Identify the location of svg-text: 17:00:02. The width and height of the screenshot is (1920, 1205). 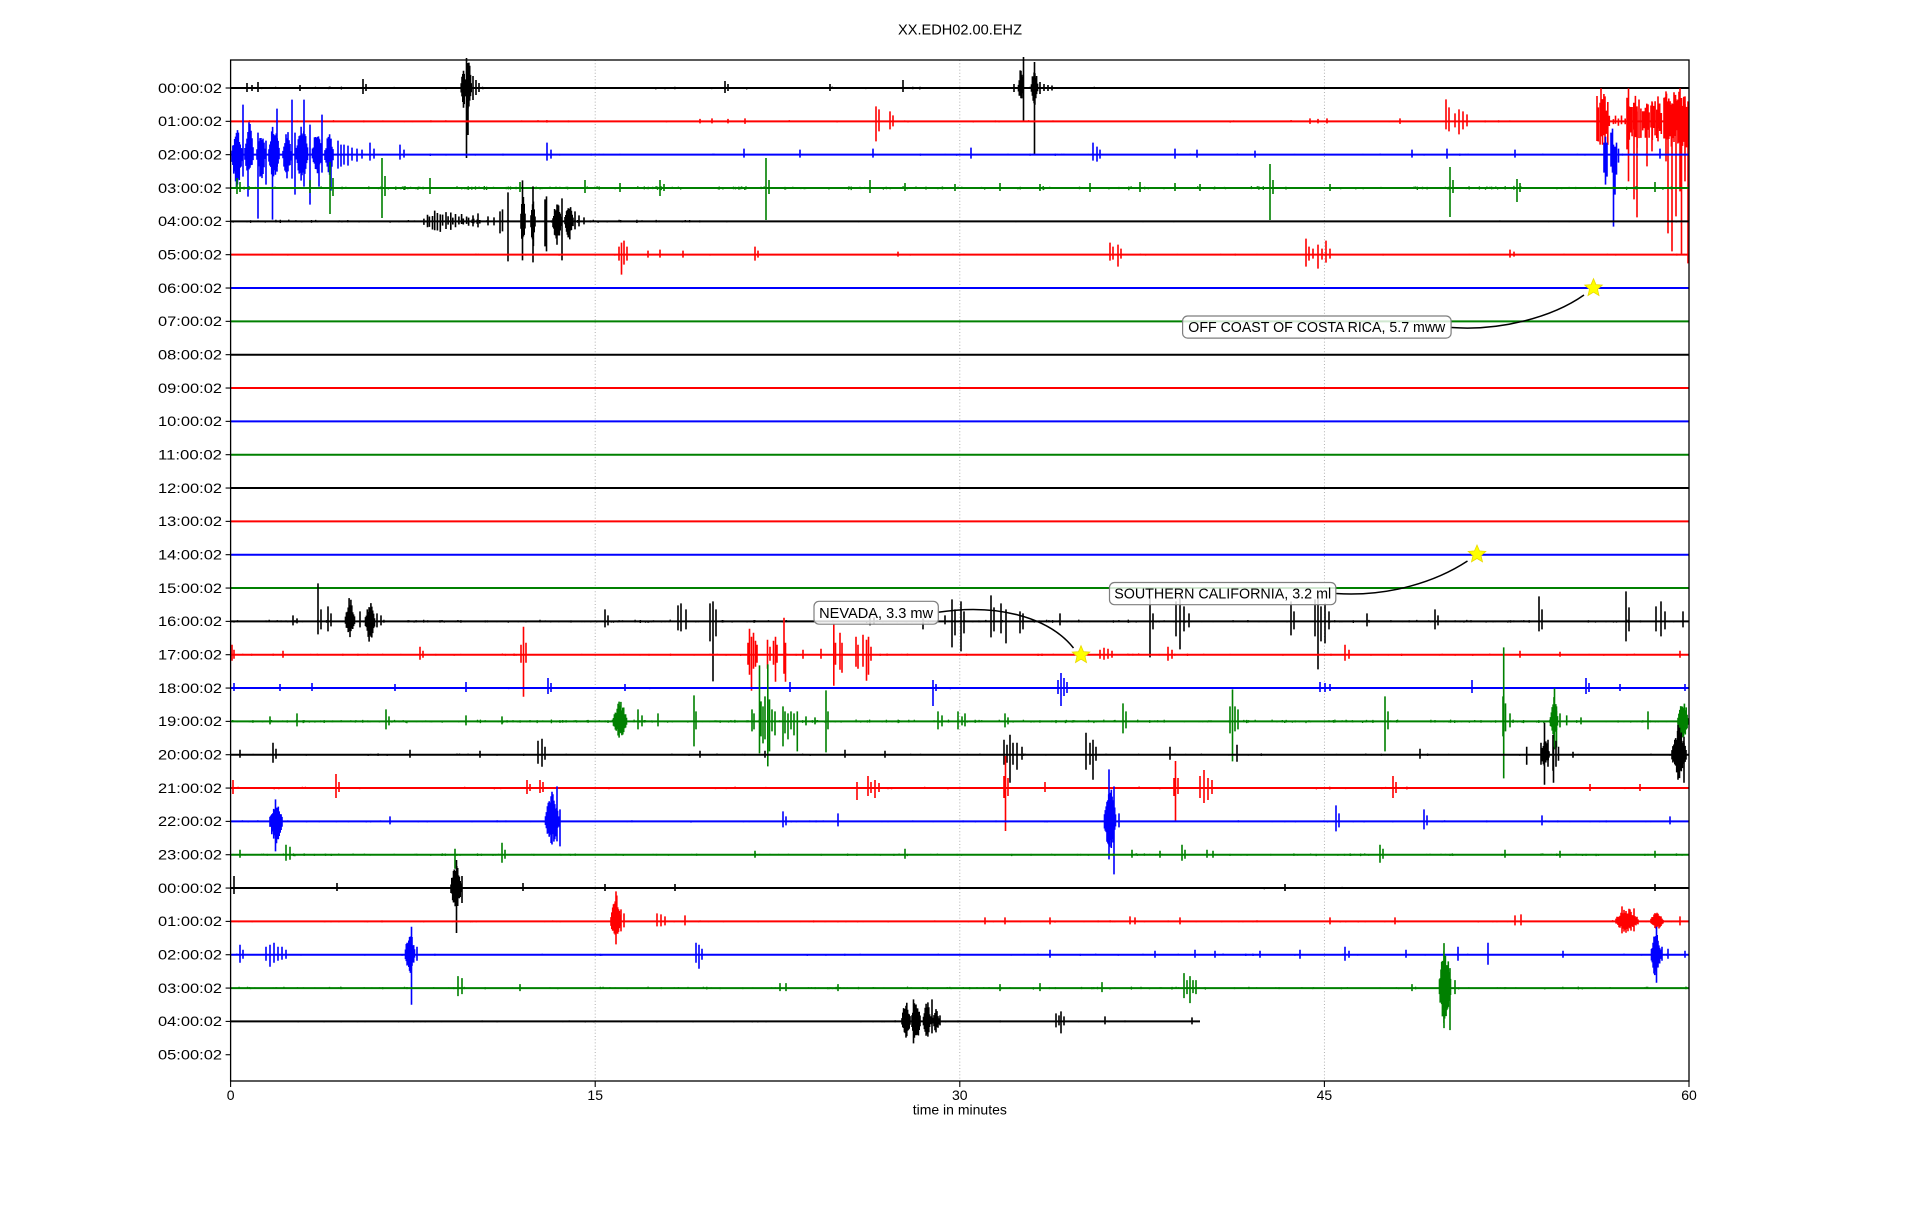
(190, 655).